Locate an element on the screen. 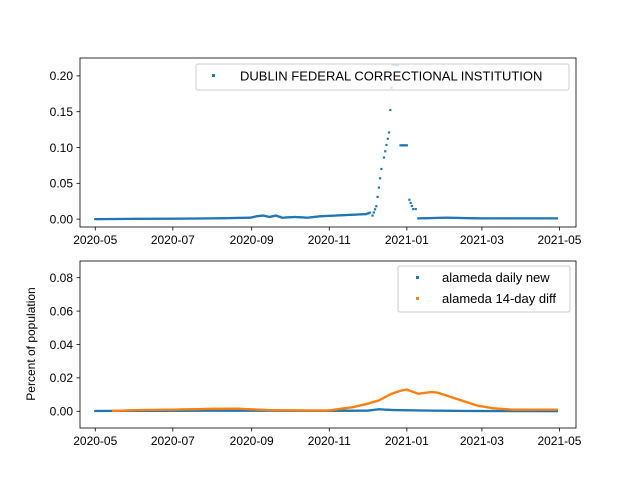 The width and height of the screenshot is (640, 480). x-tick-label: 2021-05 is located at coordinates (559, 240).